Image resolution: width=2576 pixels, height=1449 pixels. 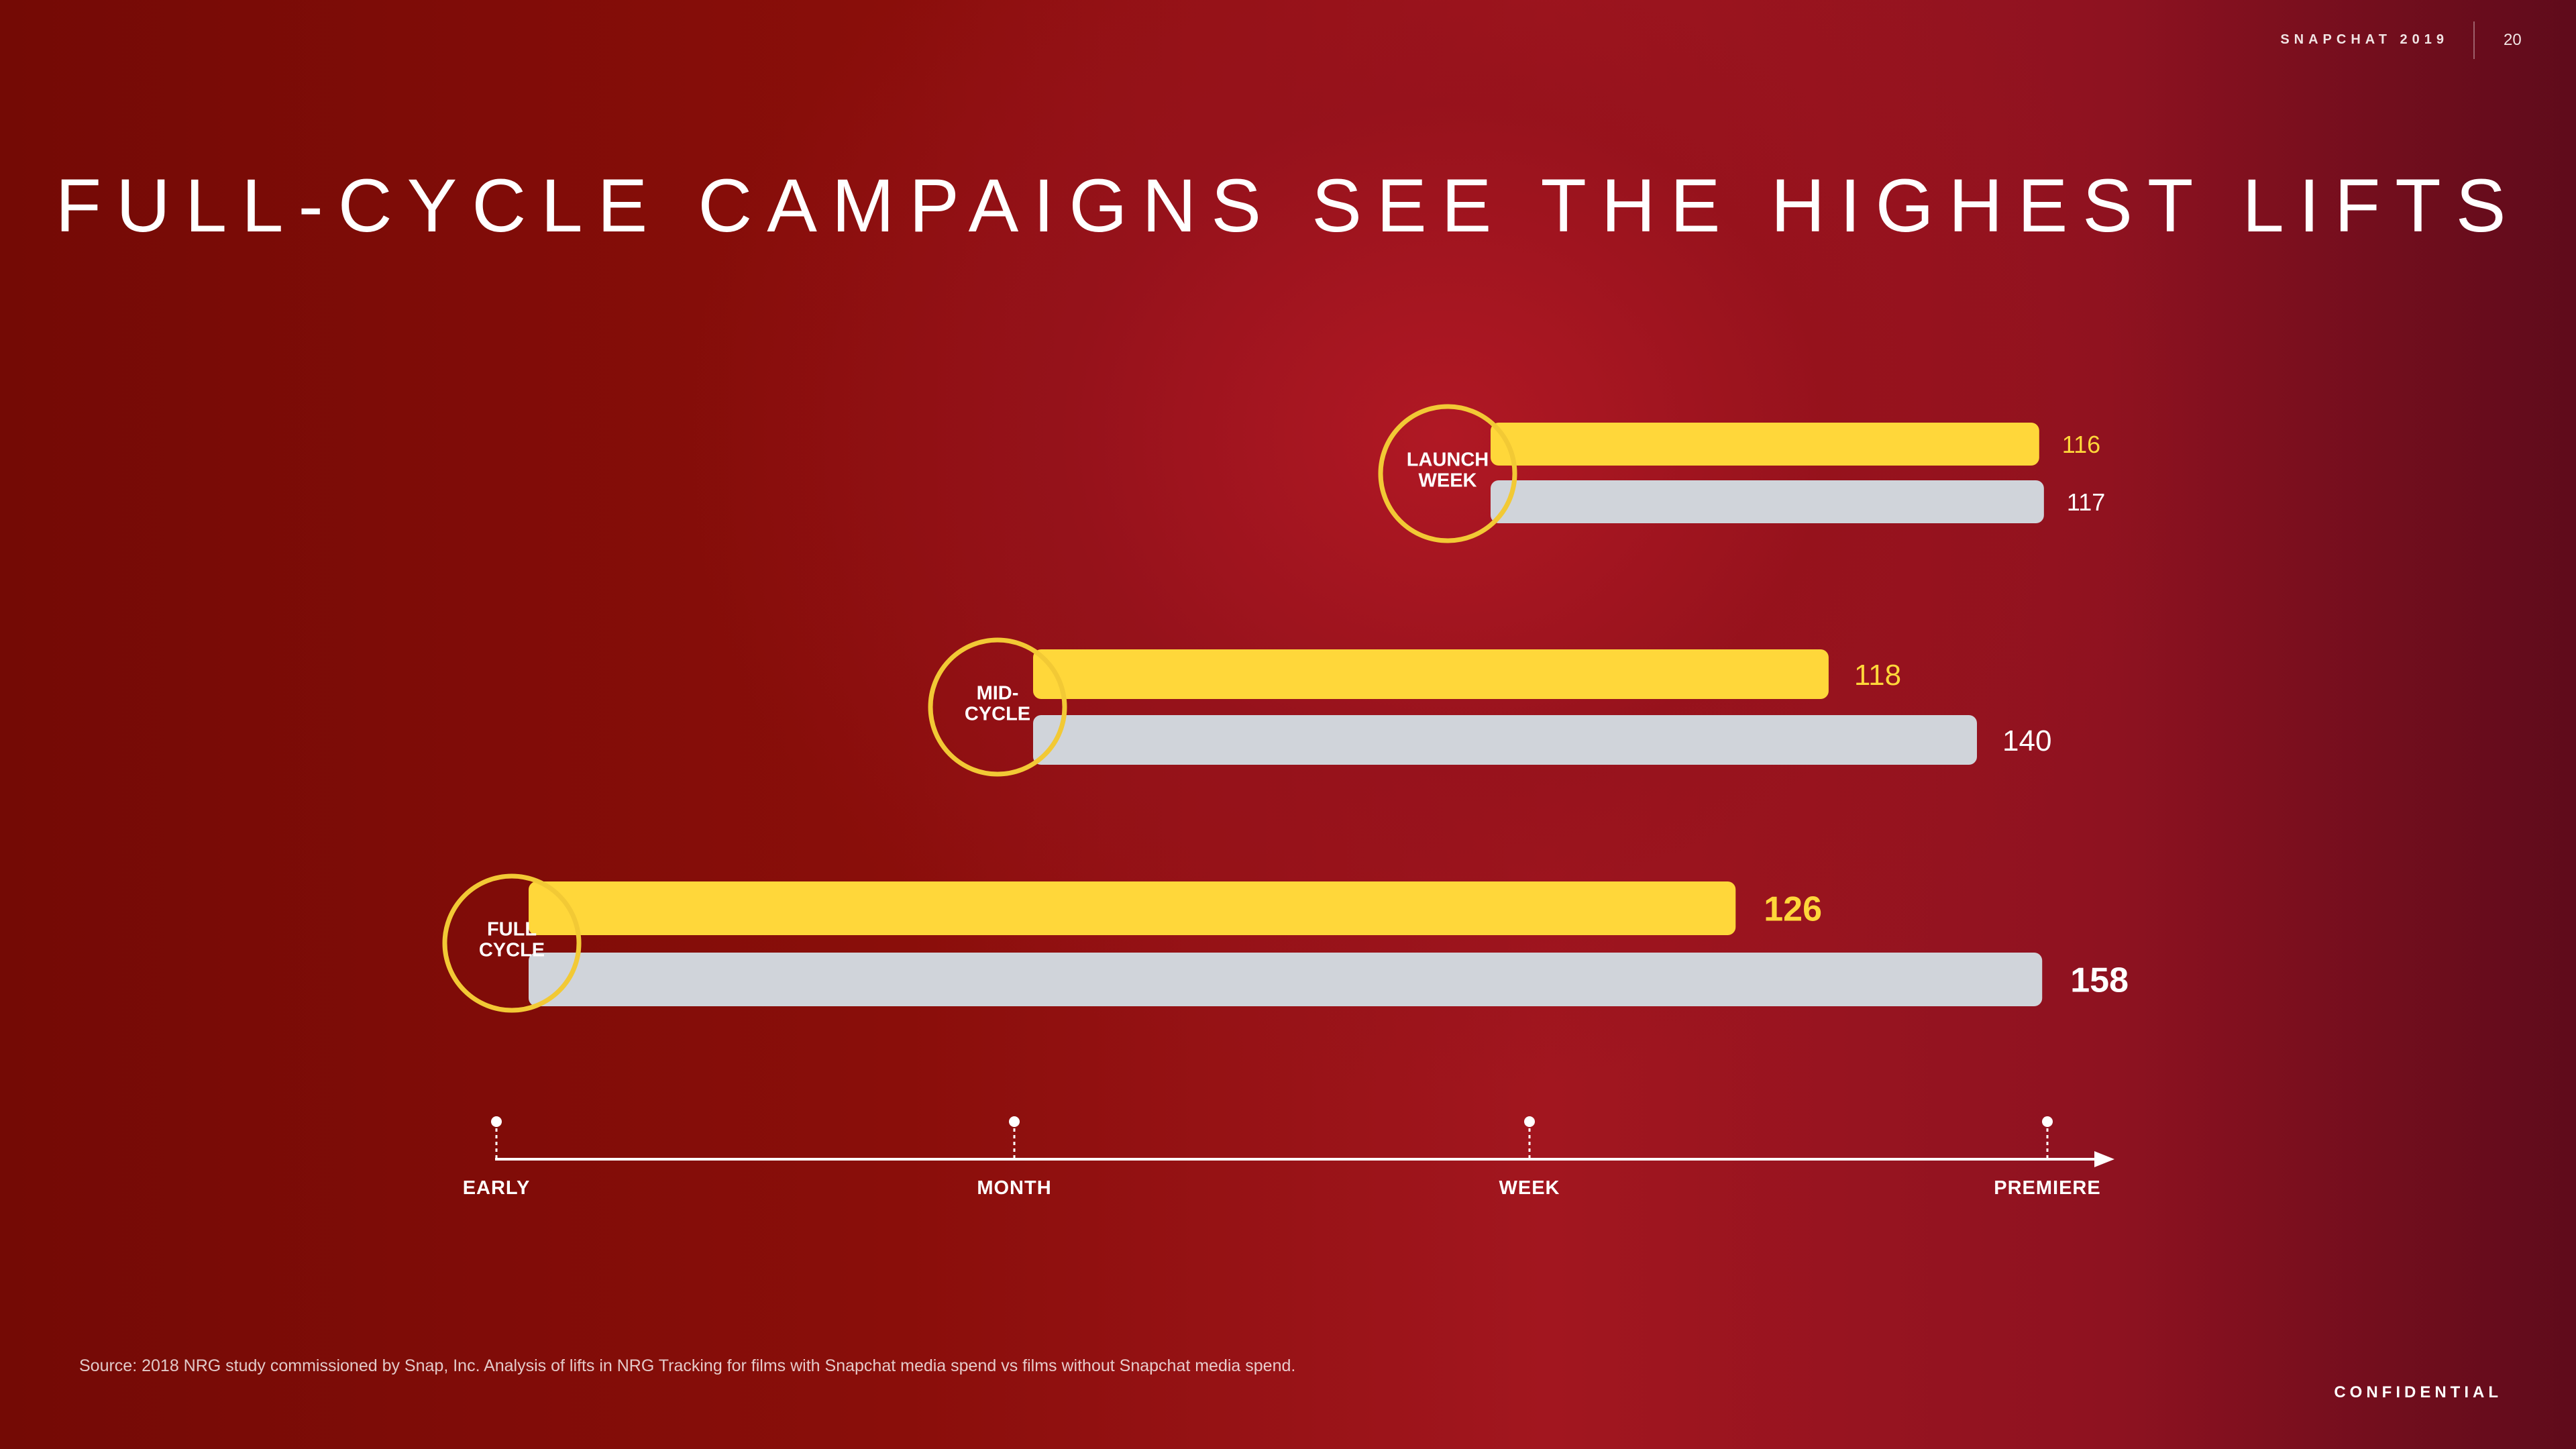 What do you see at coordinates (497, 1188) in the screenshot?
I see `timeline-label: EARLY` at bounding box center [497, 1188].